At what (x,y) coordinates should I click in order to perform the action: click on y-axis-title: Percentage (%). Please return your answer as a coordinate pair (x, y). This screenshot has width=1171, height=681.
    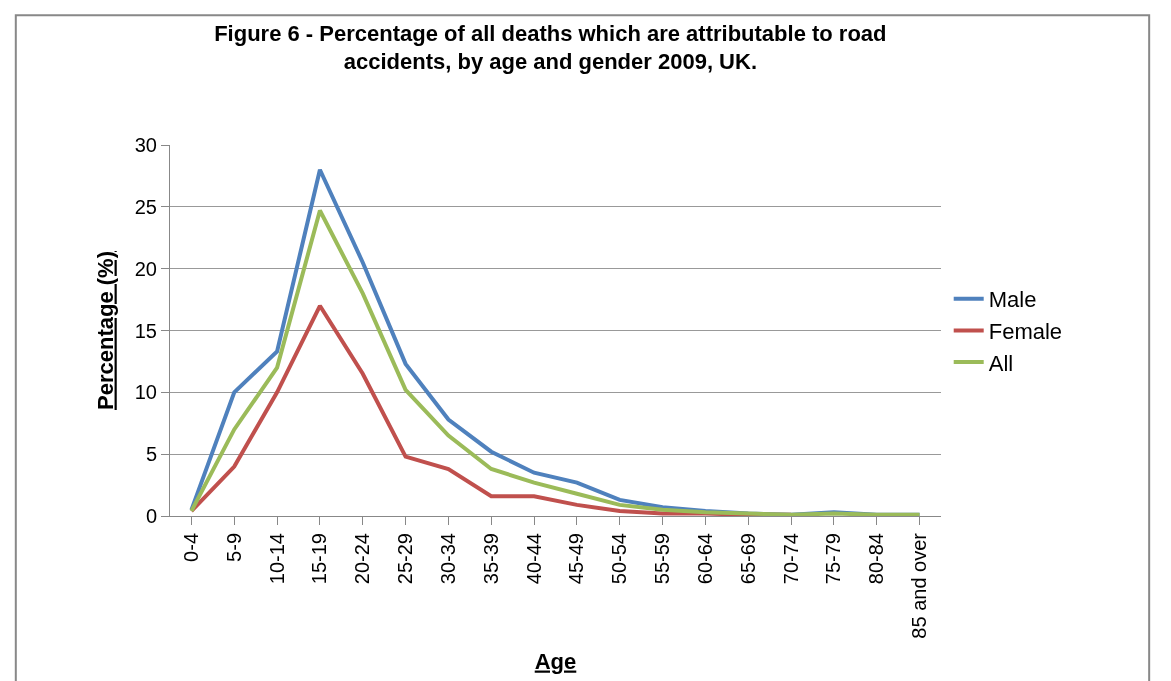
    Looking at the image, I should click on (105, 330).